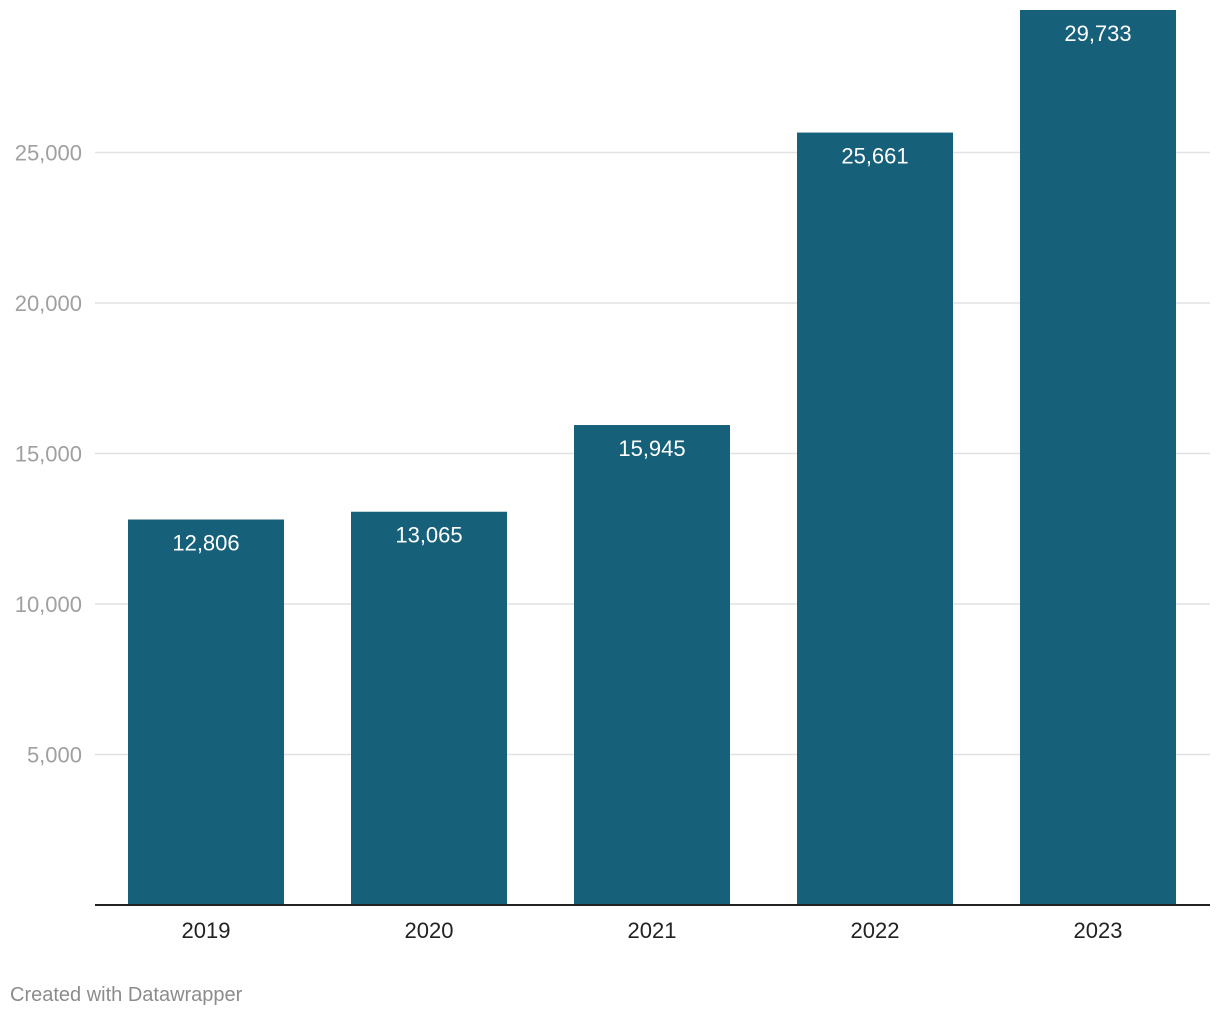 This screenshot has width=1220, height=1020. Describe the element at coordinates (48, 303) in the screenshot. I see `y-tick-label: 20,000` at that location.